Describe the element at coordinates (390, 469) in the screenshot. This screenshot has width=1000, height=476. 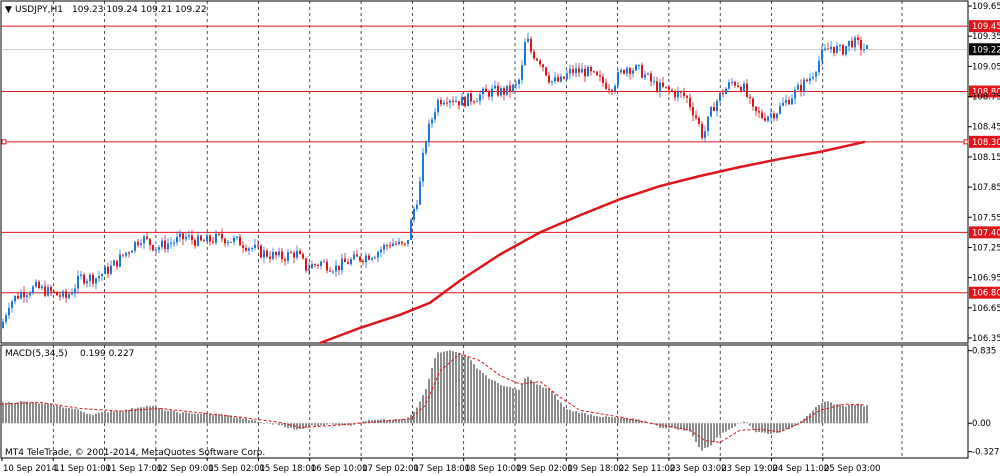
I see `time-tick-label: 17 Sep 02:00` at that location.